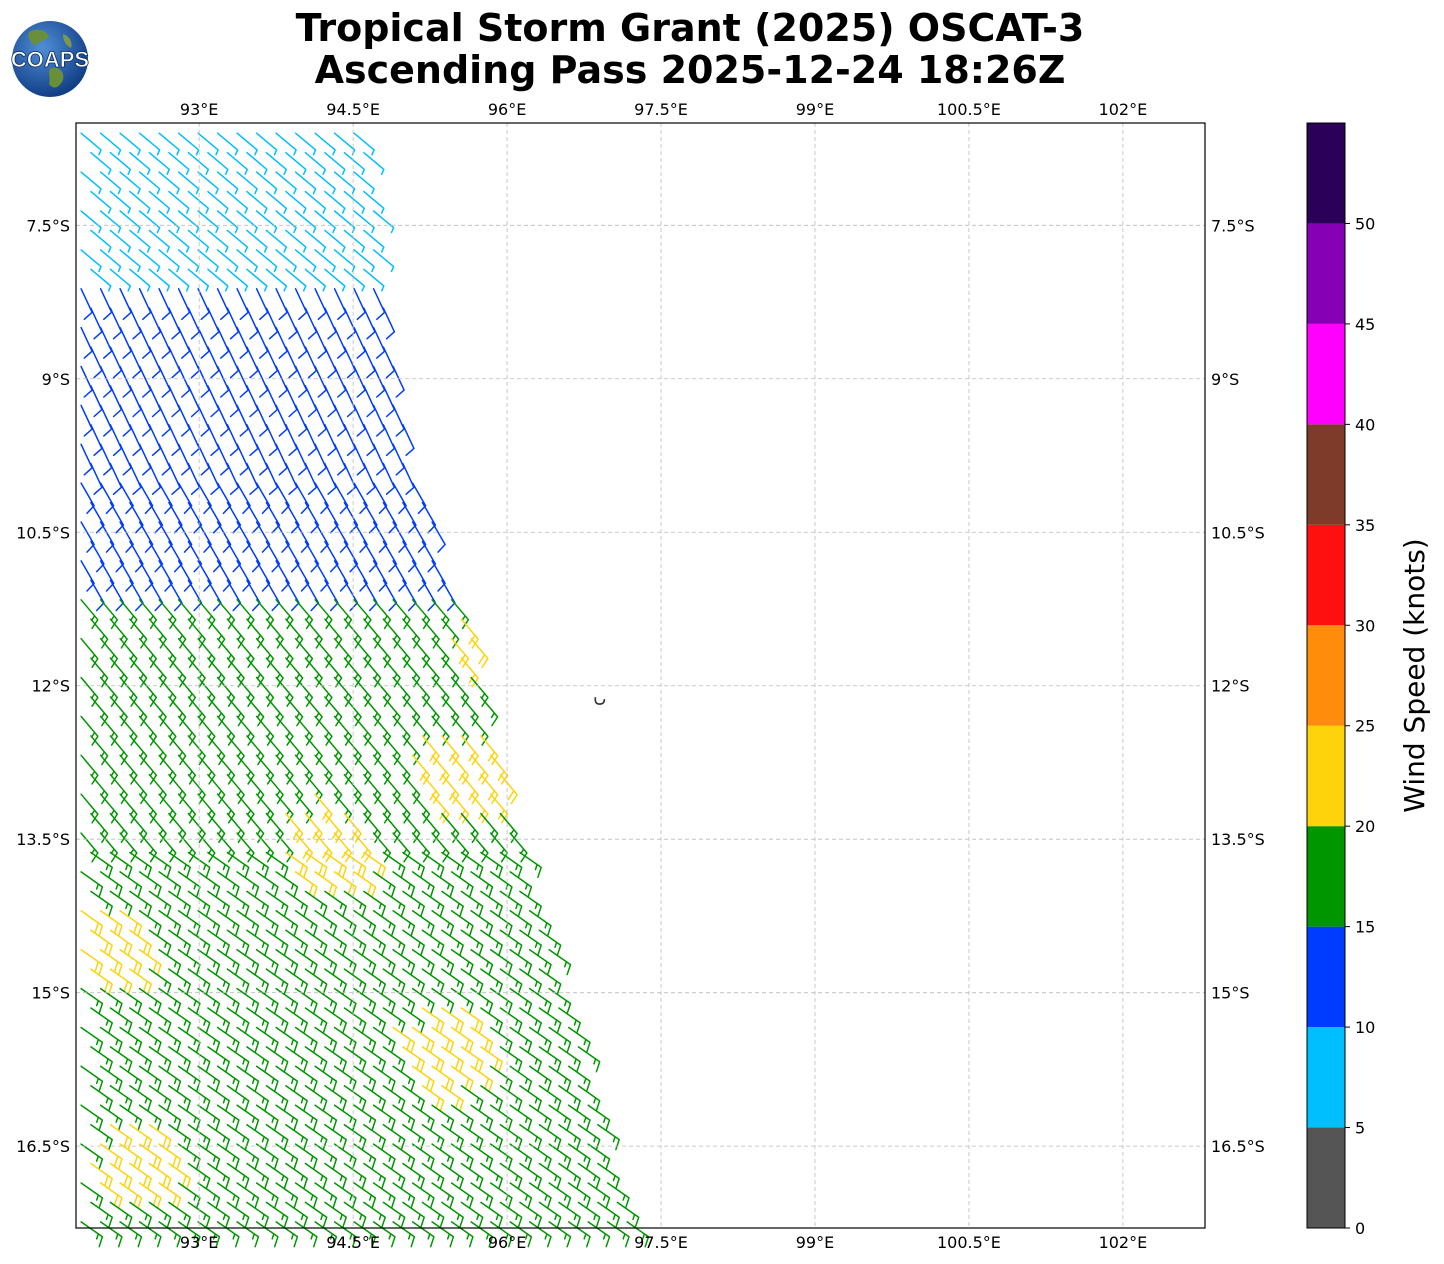  Describe the element at coordinates (199, 1242) in the screenshot. I see `x-tick-label-bottom: 93°E` at that location.